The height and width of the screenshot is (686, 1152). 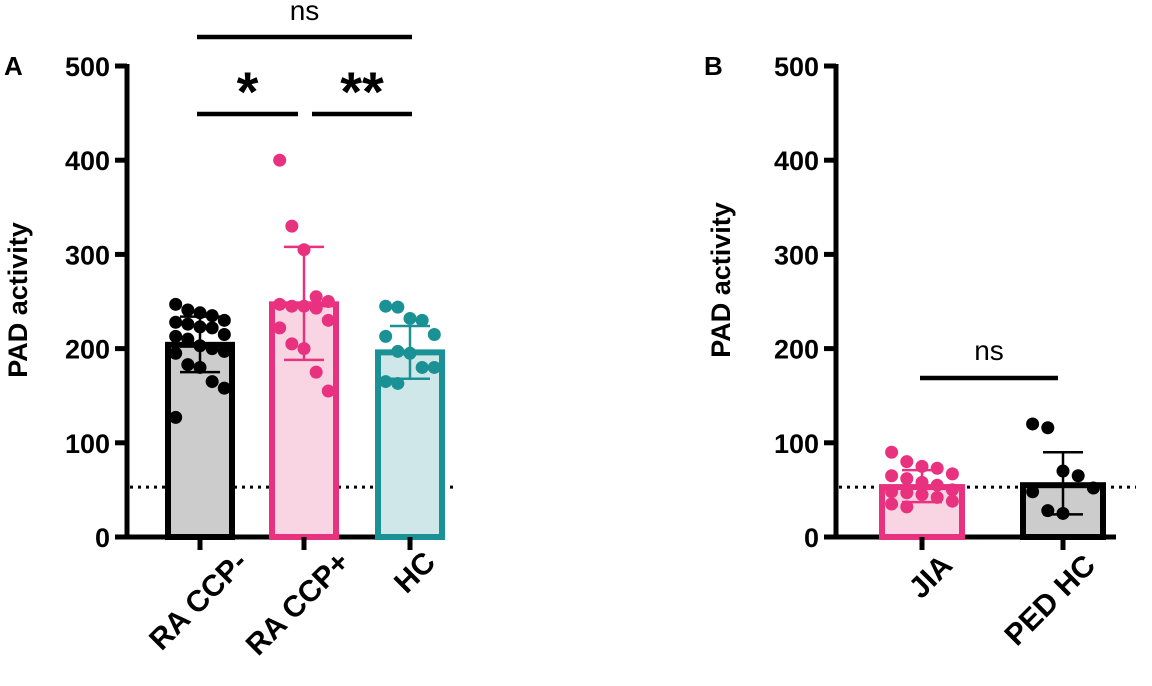 What do you see at coordinates (13, 66) in the screenshot?
I see `panel-a-letter: A` at bounding box center [13, 66].